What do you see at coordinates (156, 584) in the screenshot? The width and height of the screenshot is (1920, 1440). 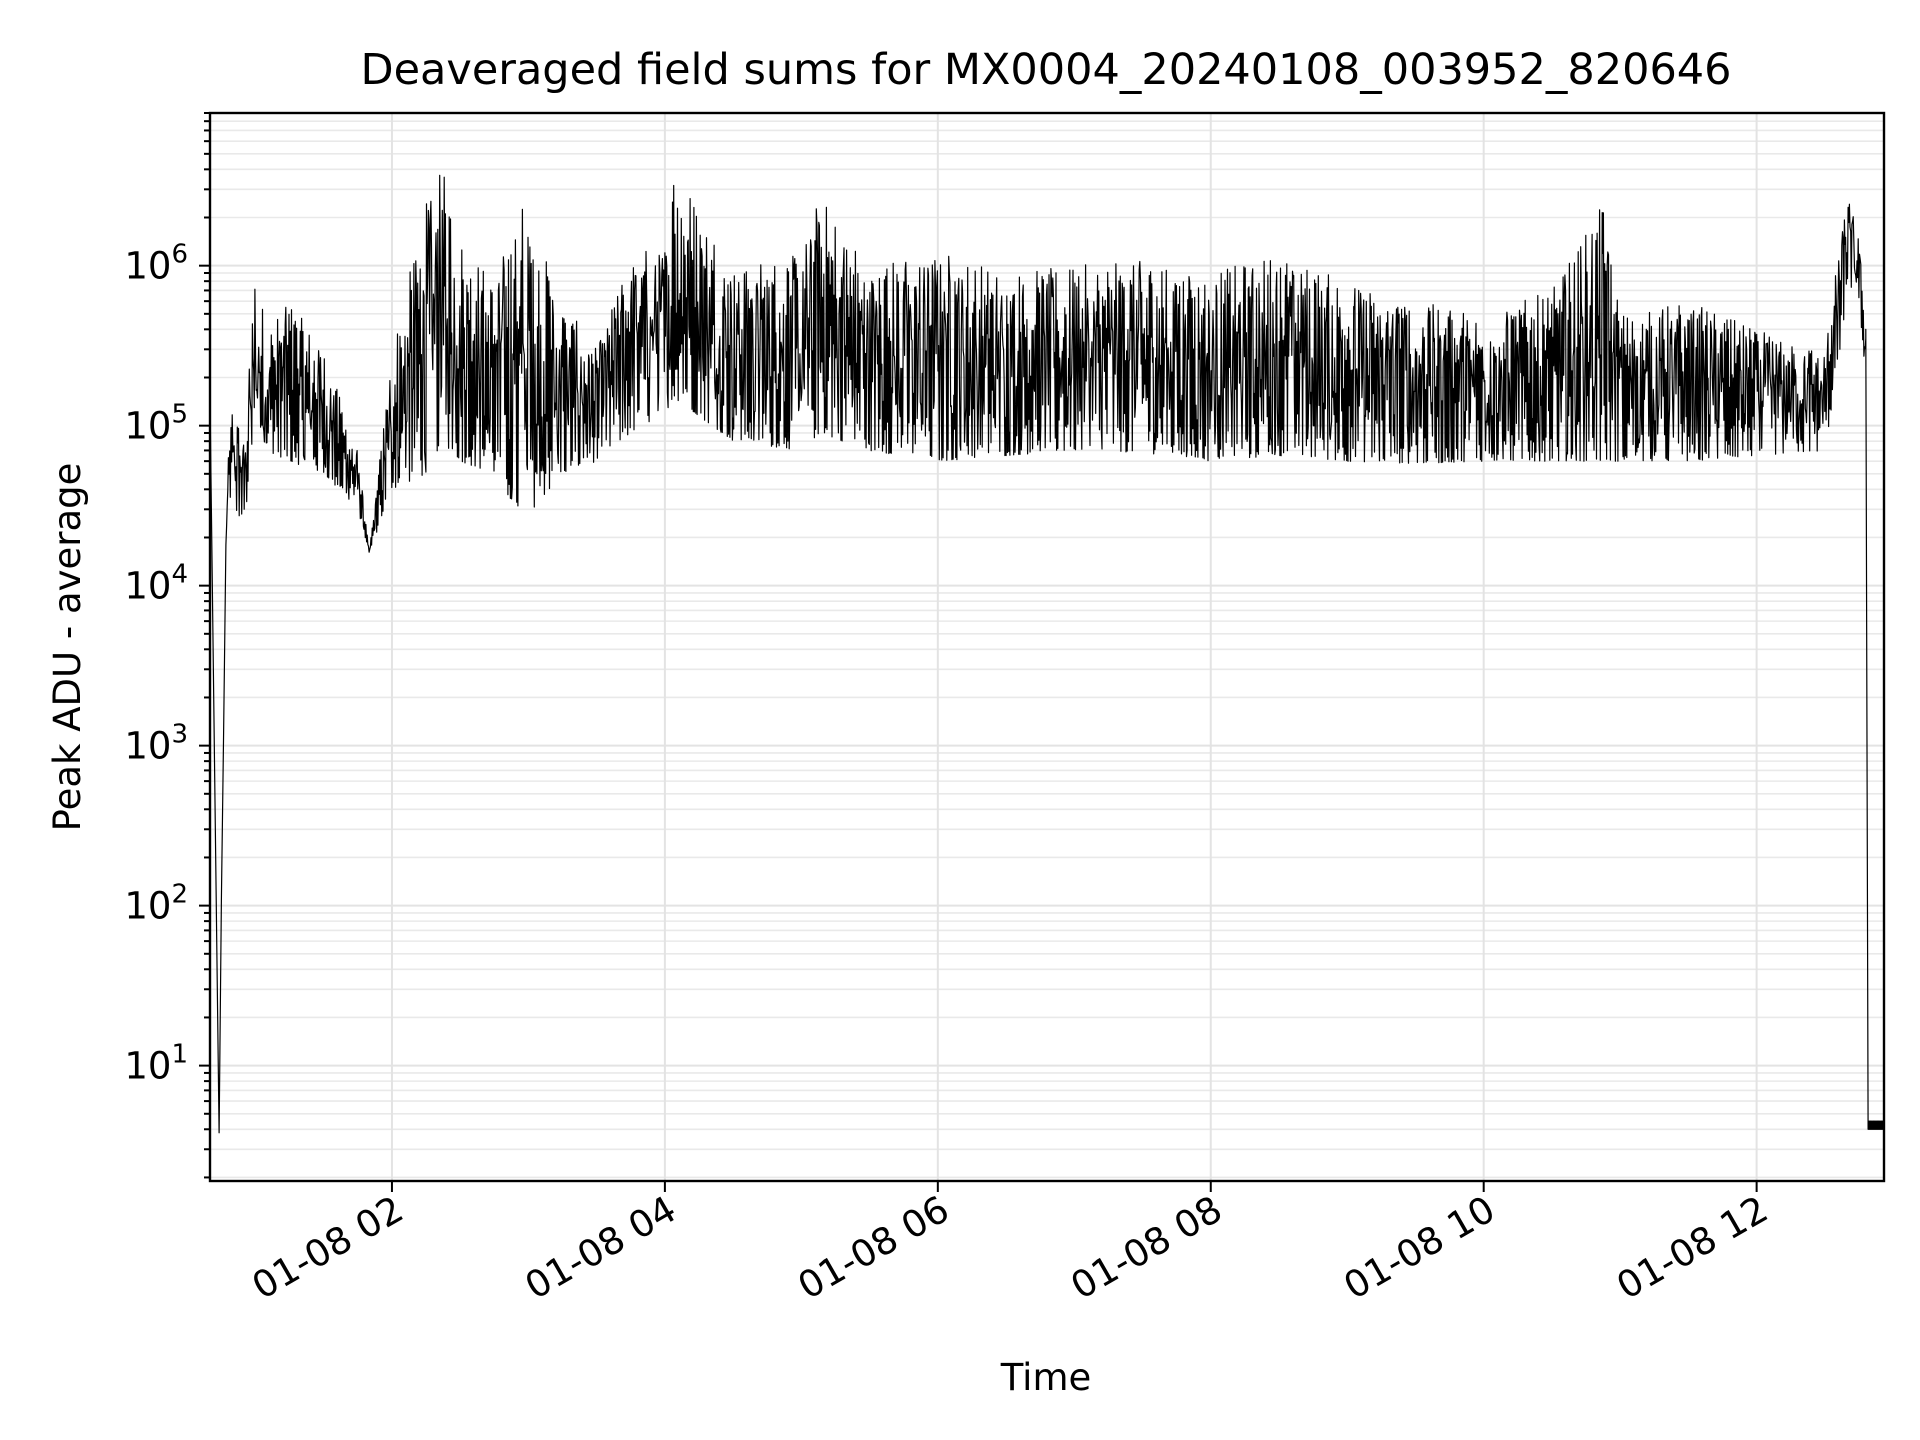 I see `y-tick-label: 104` at bounding box center [156, 584].